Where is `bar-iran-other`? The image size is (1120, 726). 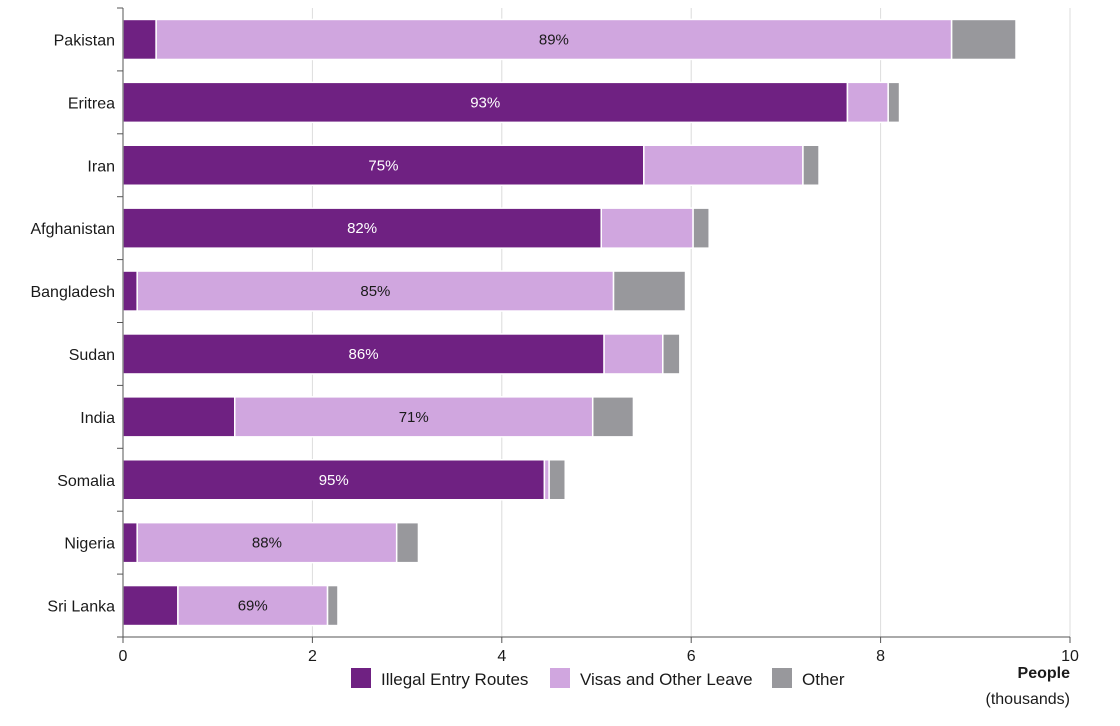 bar-iran-other is located at coordinates (811, 165).